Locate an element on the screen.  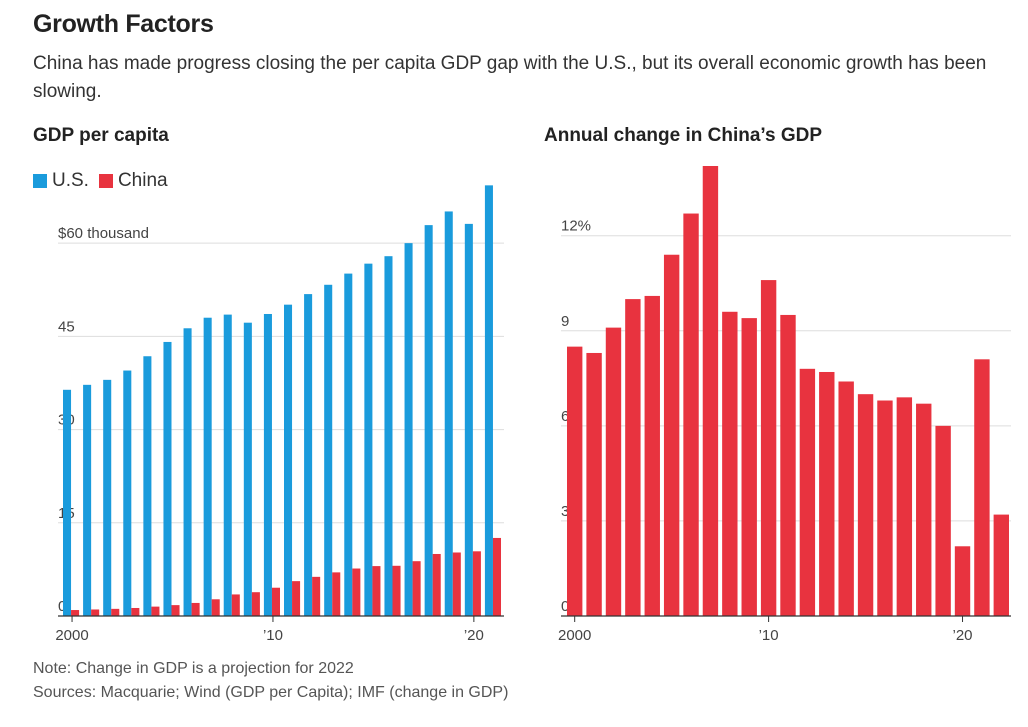
bar-us-2013 is located at coordinates (328, 450).